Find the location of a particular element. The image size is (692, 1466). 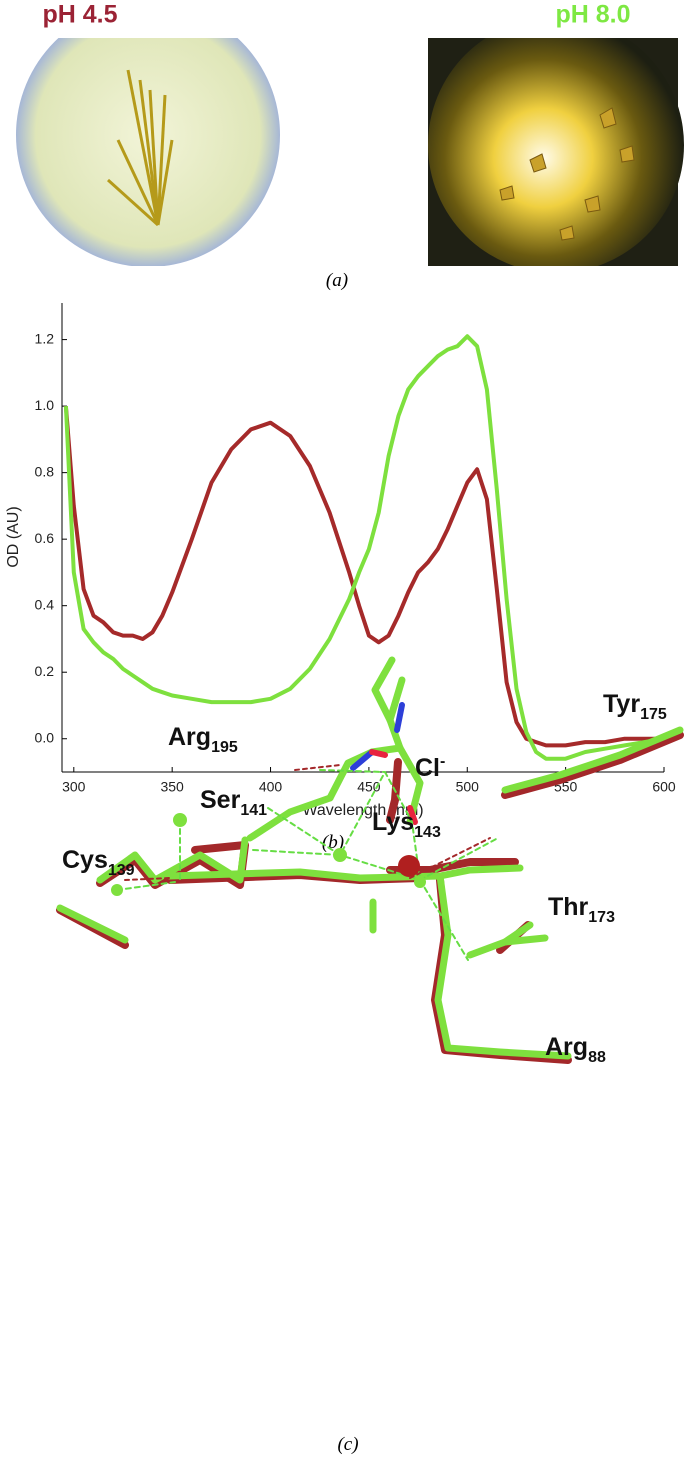

residue-name: Cl is located at coordinates (427, 768).